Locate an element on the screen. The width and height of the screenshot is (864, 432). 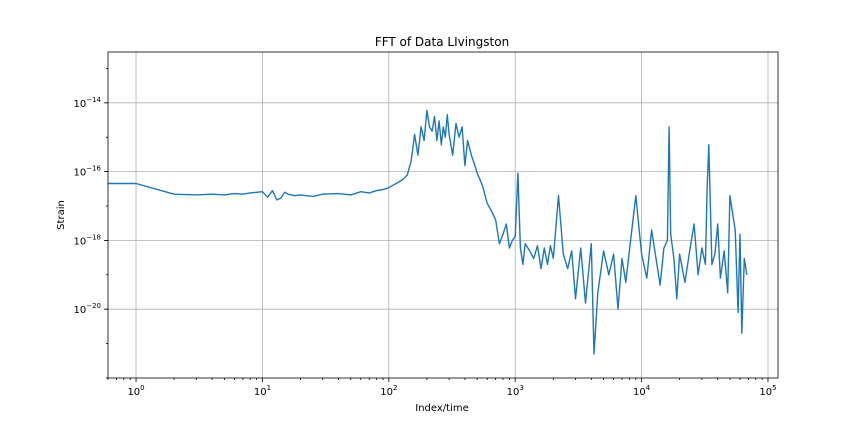
x-axis-label: Index/time is located at coordinates (442, 408).